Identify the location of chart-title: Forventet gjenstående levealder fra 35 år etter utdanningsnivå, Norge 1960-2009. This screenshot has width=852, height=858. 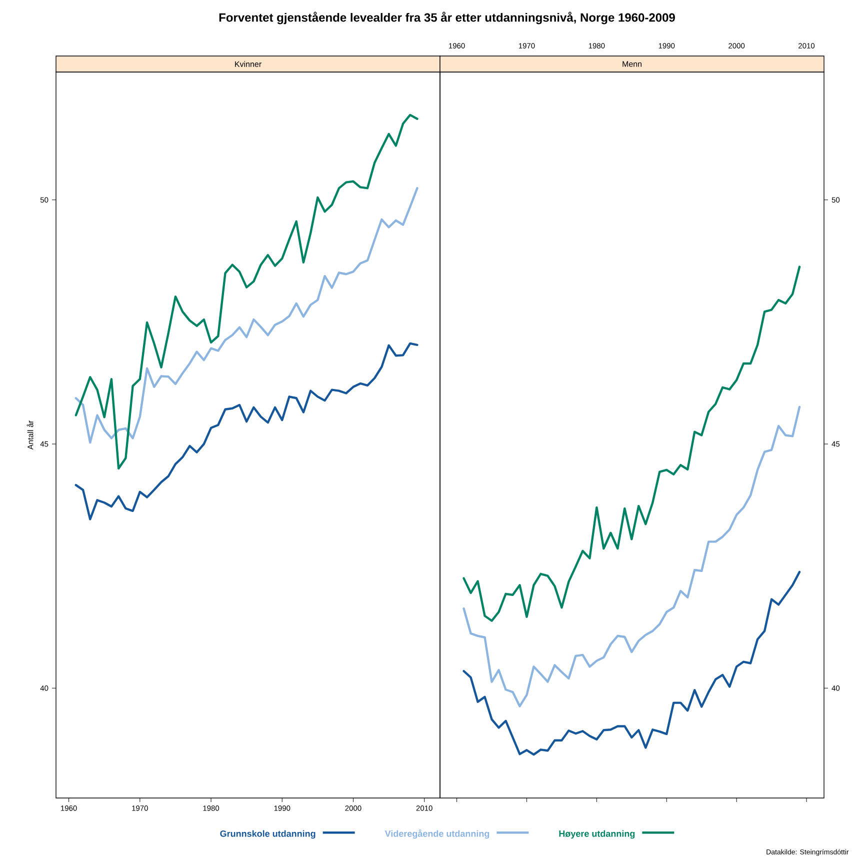
(447, 18).